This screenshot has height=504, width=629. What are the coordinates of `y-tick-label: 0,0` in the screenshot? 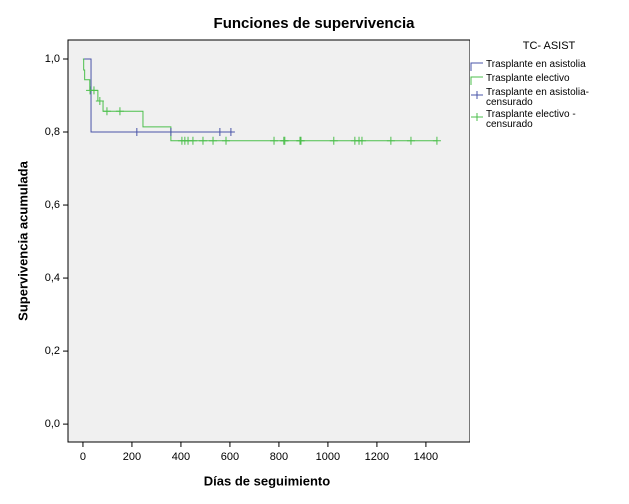 It's located at (52, 424).